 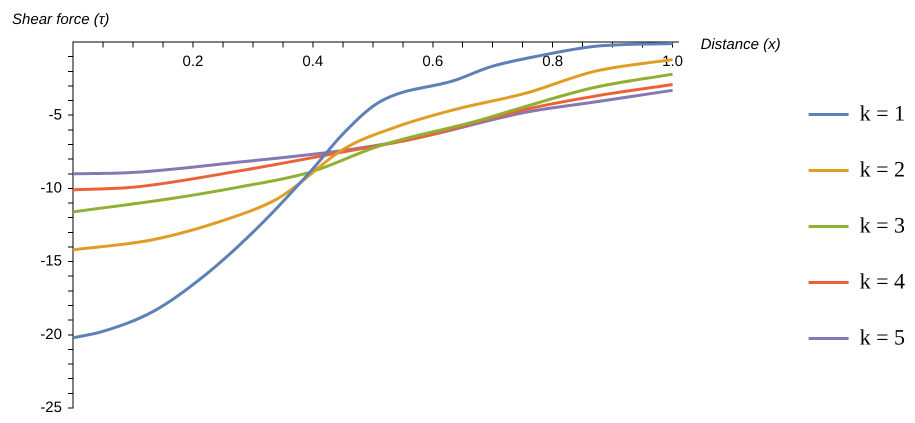 What do you see at coordinates (883, 225) in the screenshot?
I see `legend-label: k = 3` at bounding box center [883, 225].